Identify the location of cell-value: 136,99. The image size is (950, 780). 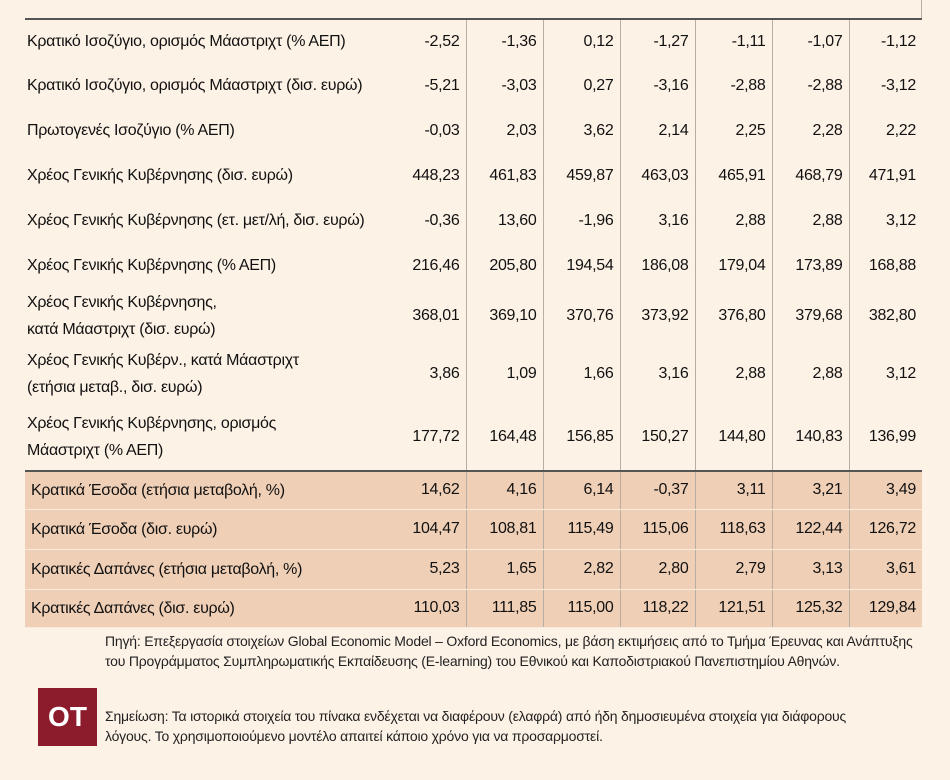
(885, 437).